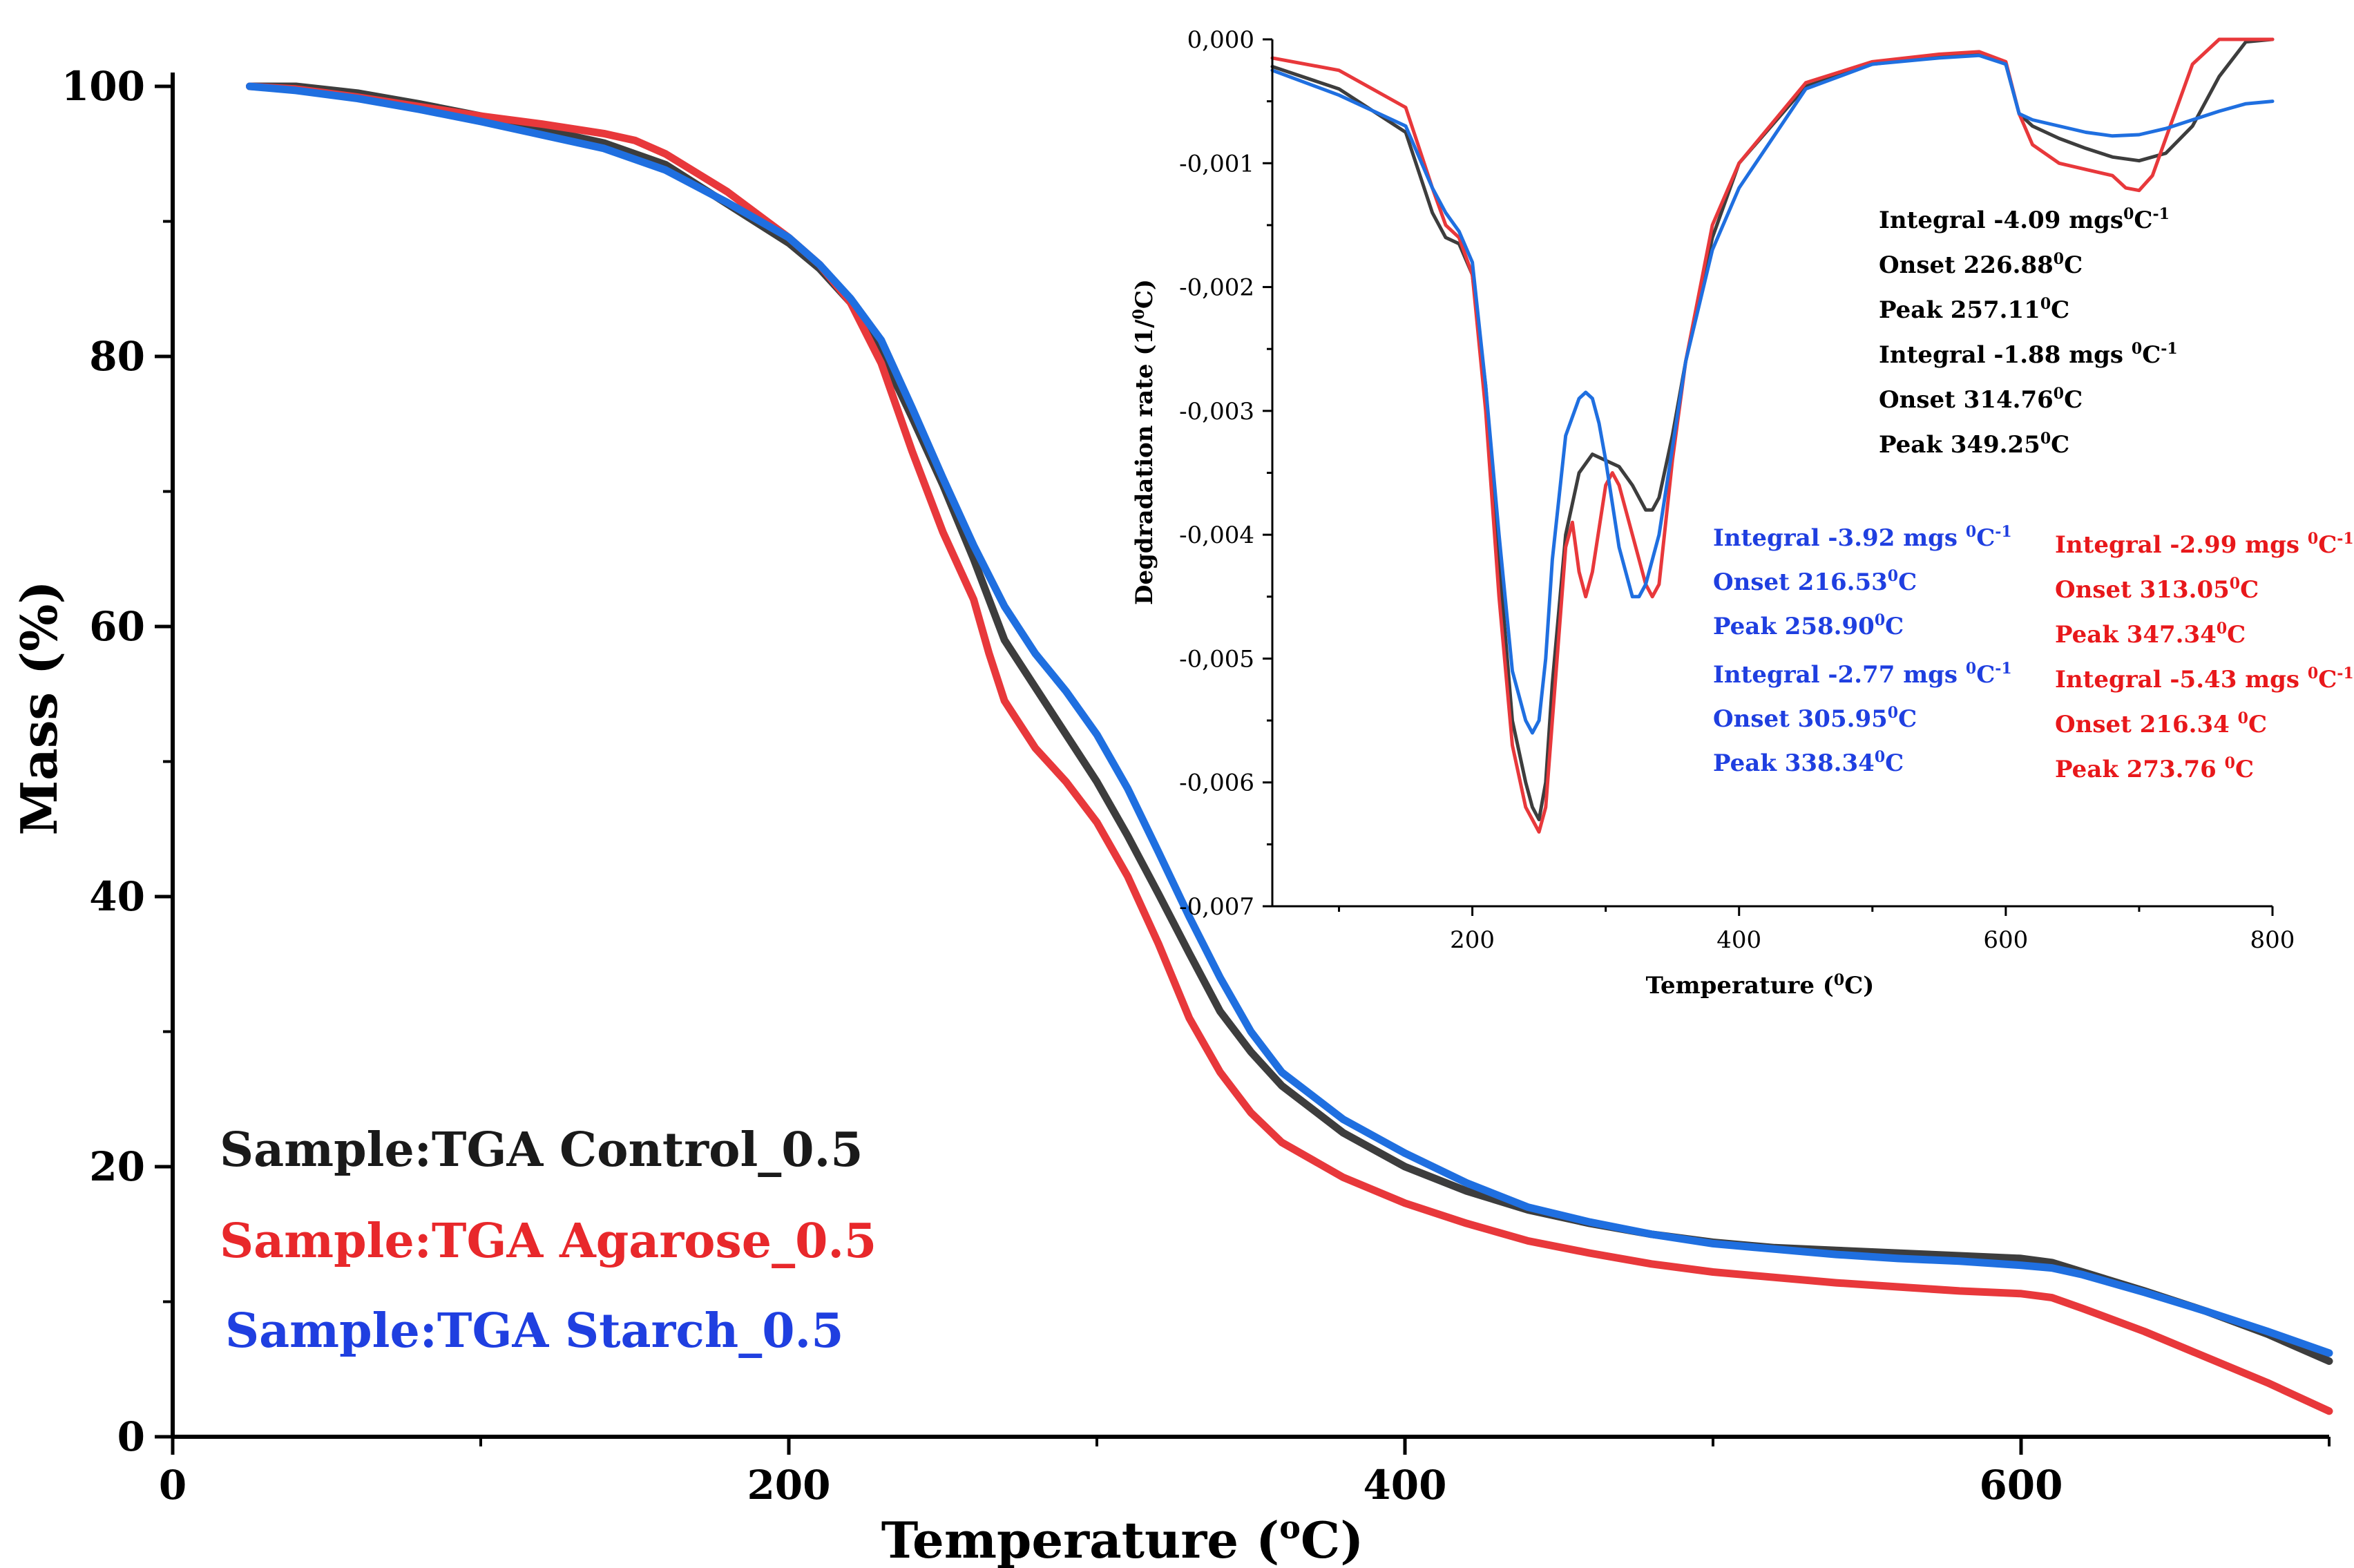 This screenshot has height=1568, width=2354. I want to click on inset-y-tick-label: -0,007, so click(1216, 907).